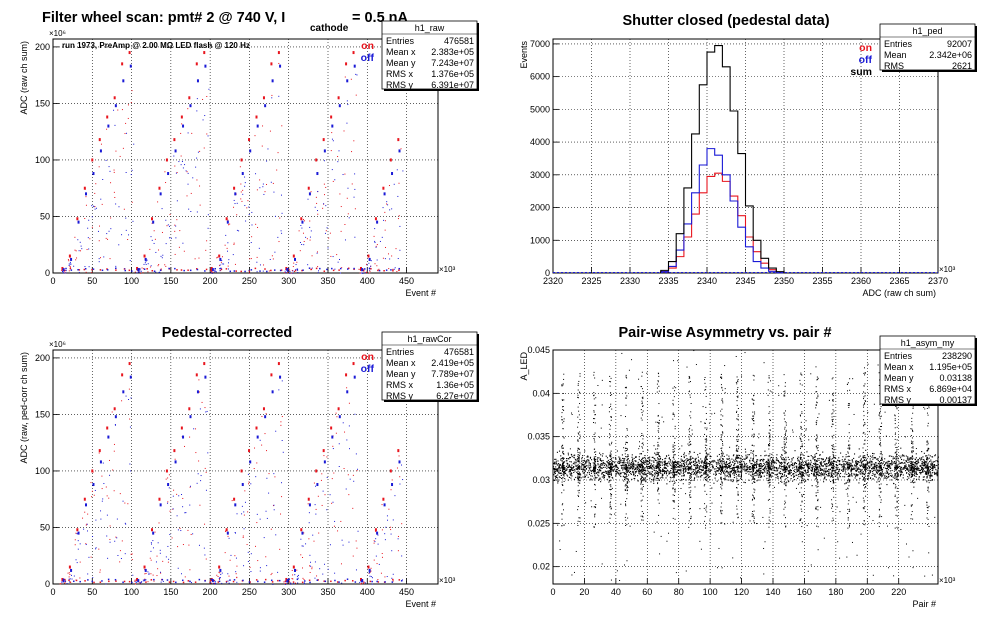 The width and height of the screenshot is (996, 622). What do you see at coordinates (540, 77) in the screenshot?
I see `y-tick-label: 6000` at bounding box center [540, 77].